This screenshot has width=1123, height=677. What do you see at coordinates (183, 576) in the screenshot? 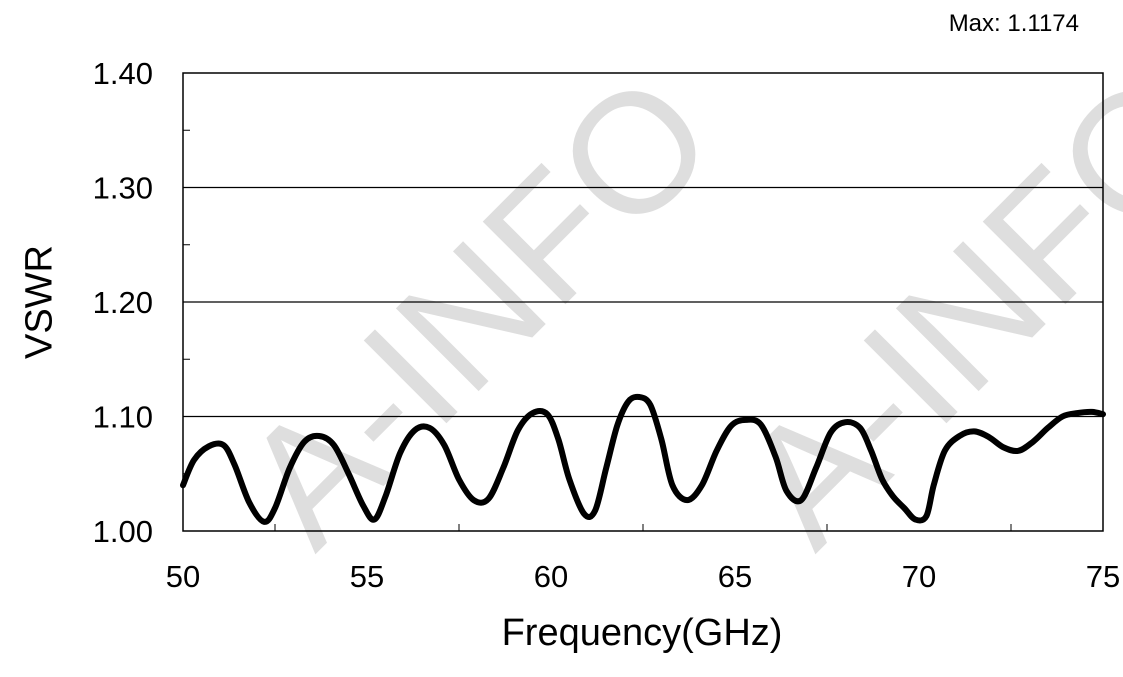
I see `x-tick-label-0: 50` at bounding box center [183, 576].